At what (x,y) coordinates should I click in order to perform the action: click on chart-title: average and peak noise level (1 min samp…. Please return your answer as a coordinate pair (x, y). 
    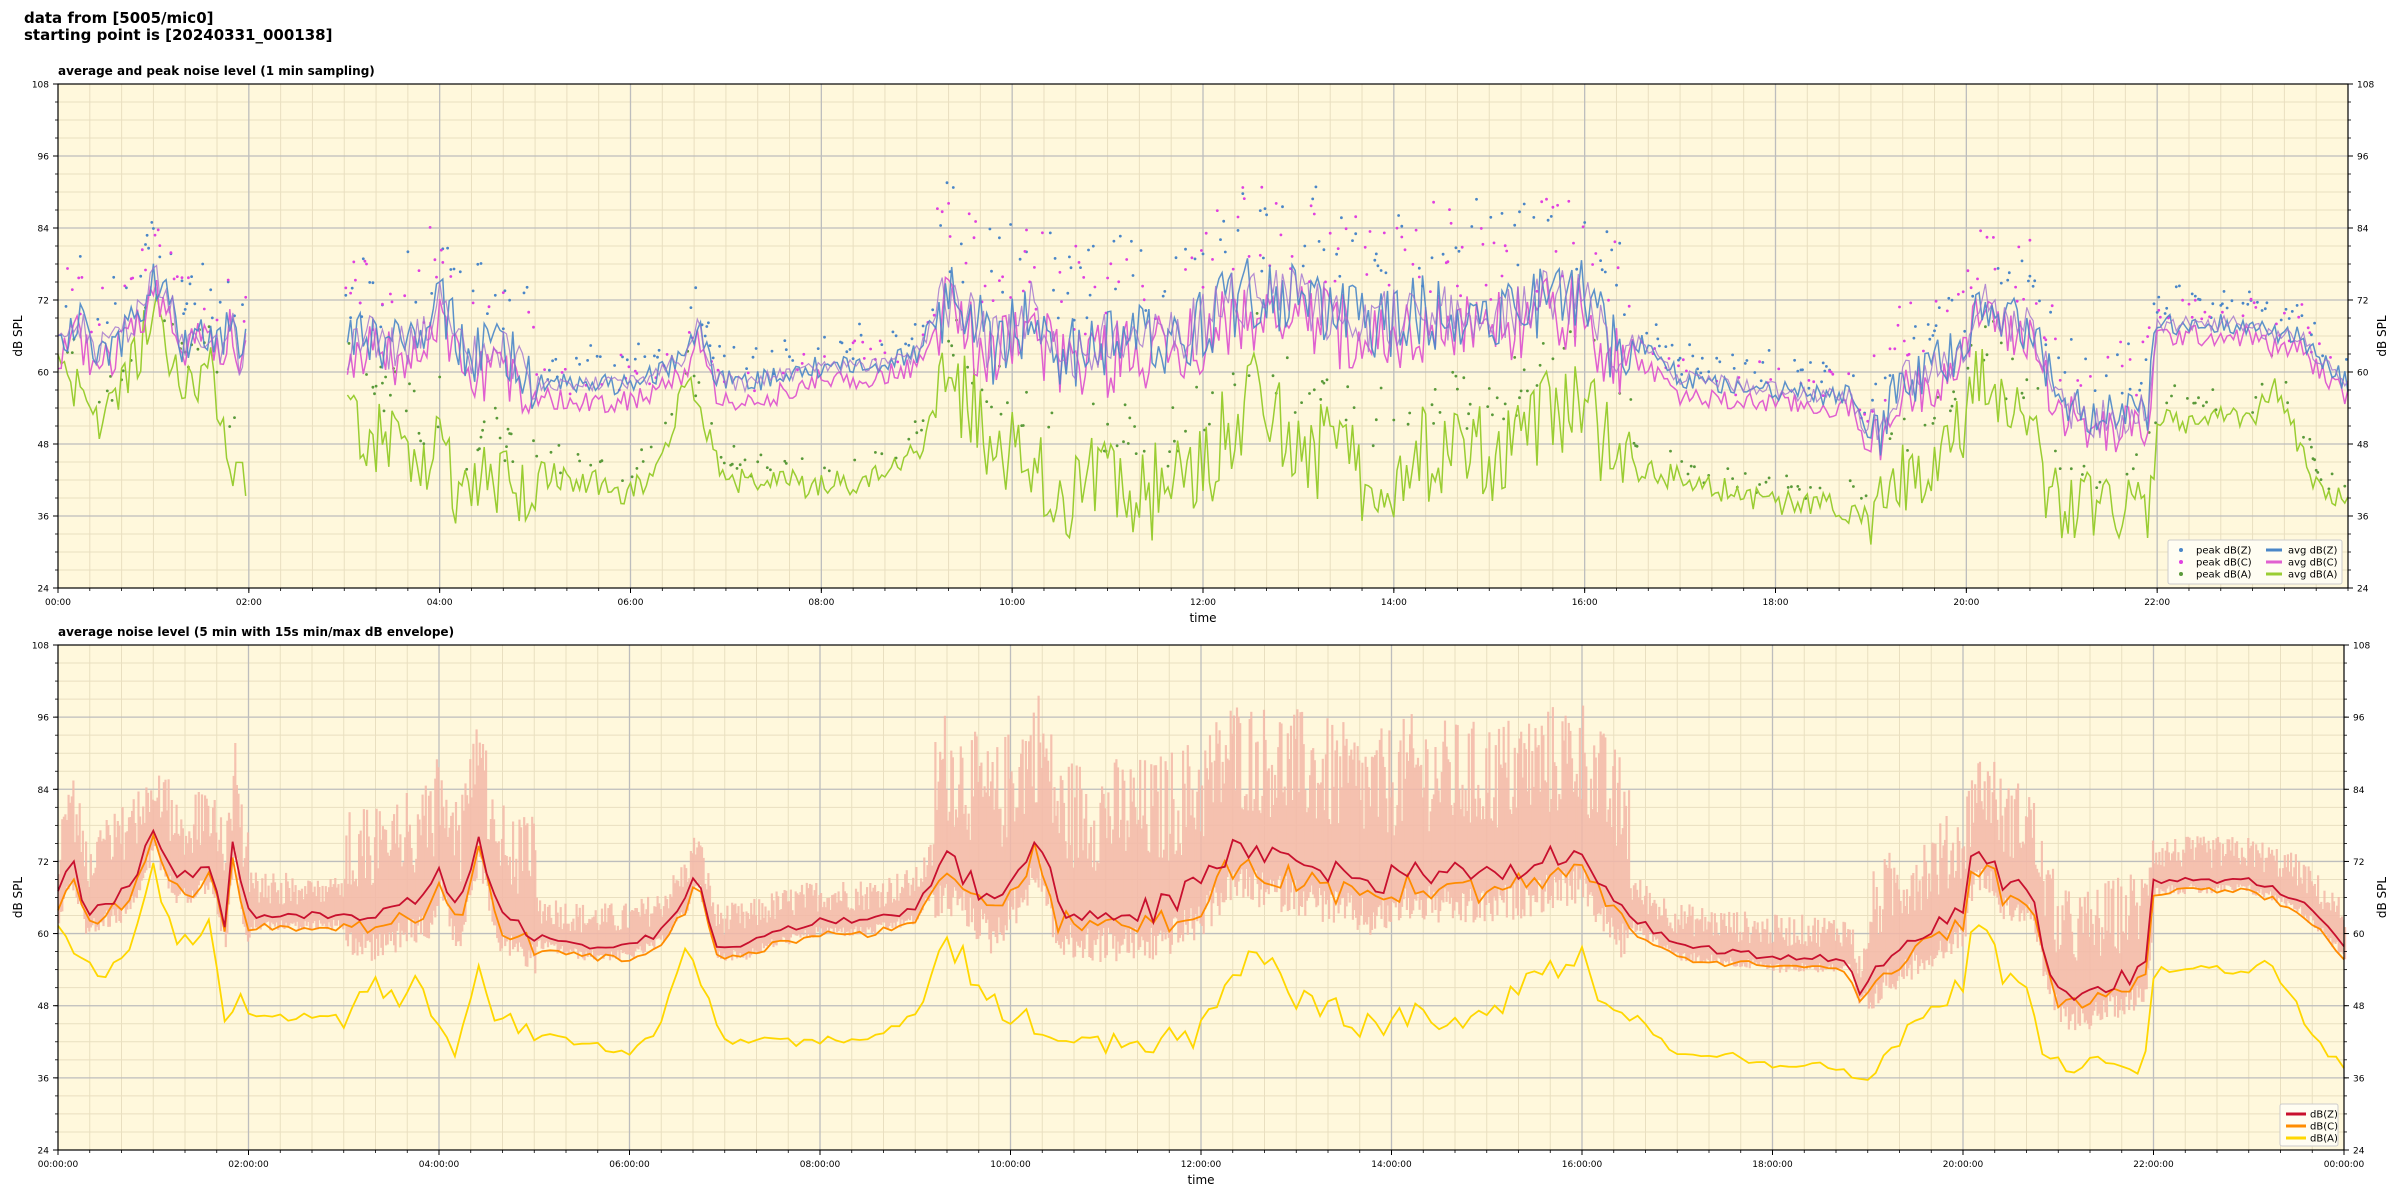
    Looking at the image, I should click on (216, 71).